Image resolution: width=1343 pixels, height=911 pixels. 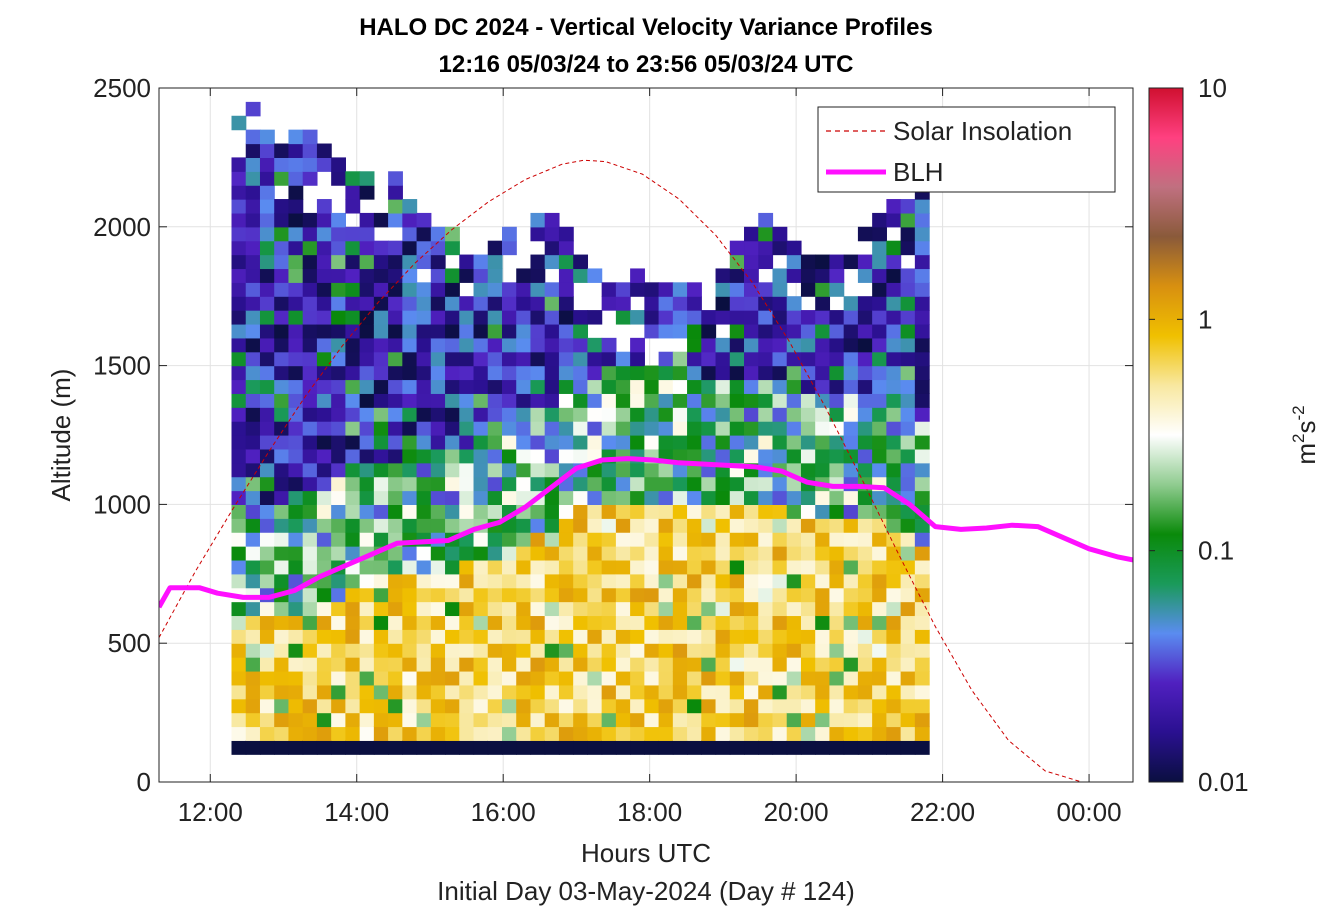 I want to click on y-tick-label: 0, so click(x=144, y=782).